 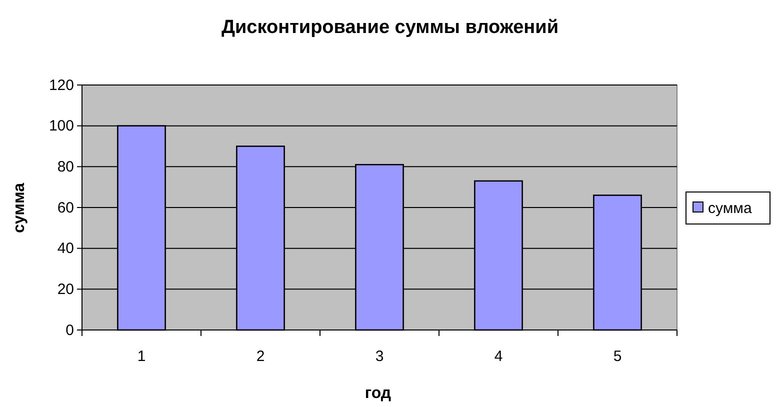 I want to click on x-tick-label: 3, so click(x=379, y=356).